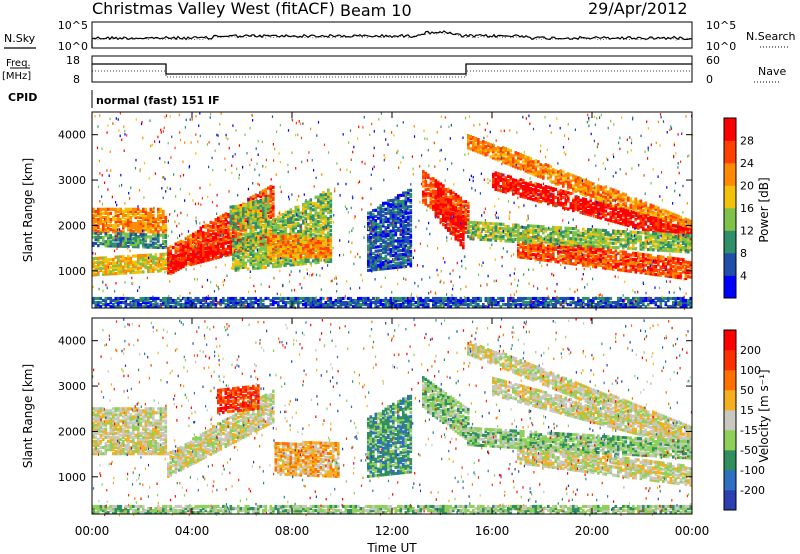 This screenshot has width=800, height=554. Describe the element at coordinates (392, 35) in the screenshot. I see `noise-sky-series` at that location.